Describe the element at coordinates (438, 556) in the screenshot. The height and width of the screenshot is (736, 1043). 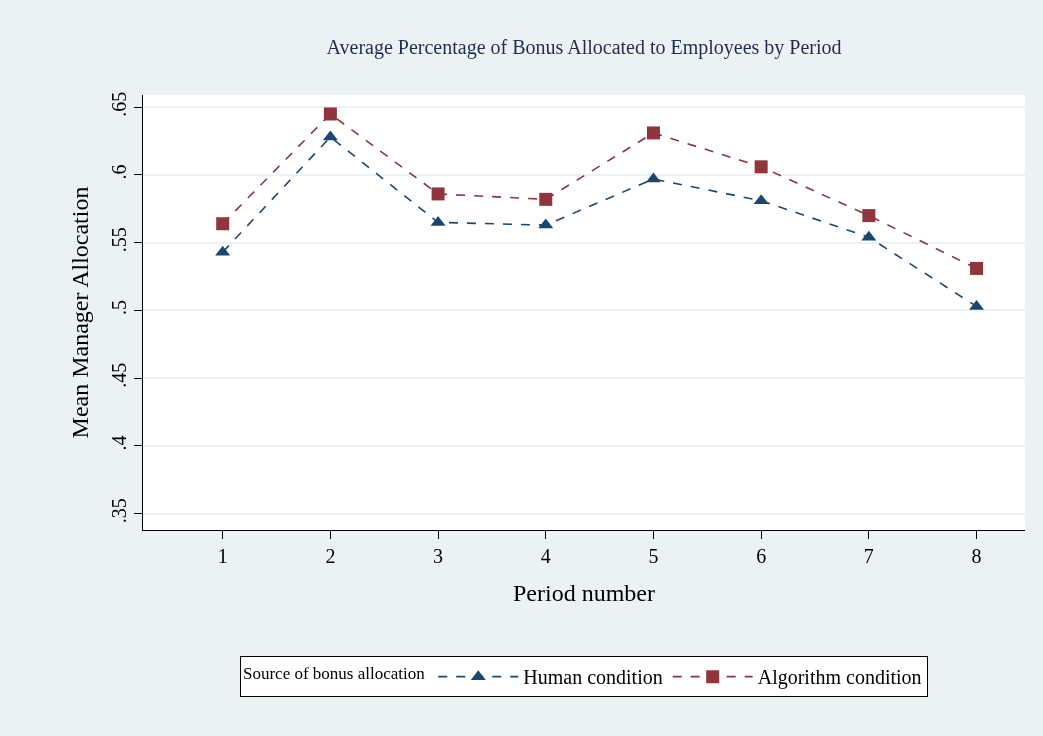
I see `x-tick-label: 3` at that location.